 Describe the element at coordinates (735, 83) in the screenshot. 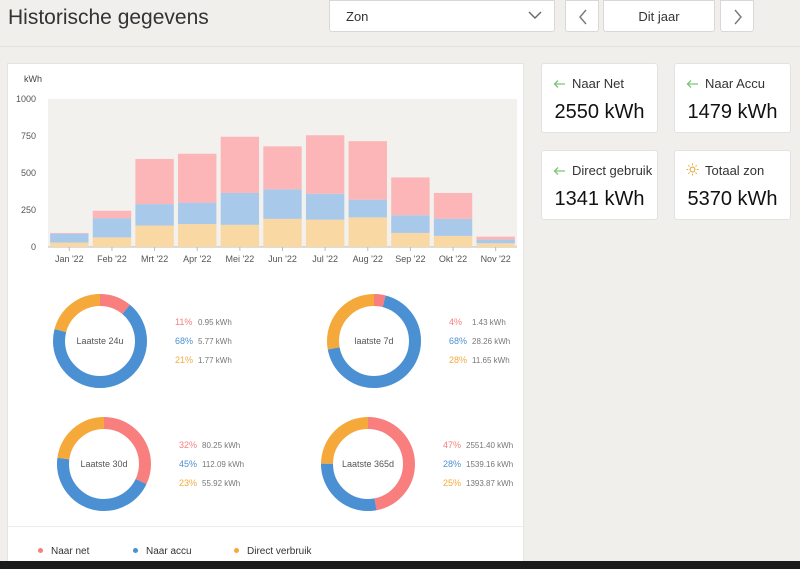

I see `stat-label: Naar Accu` at that location.